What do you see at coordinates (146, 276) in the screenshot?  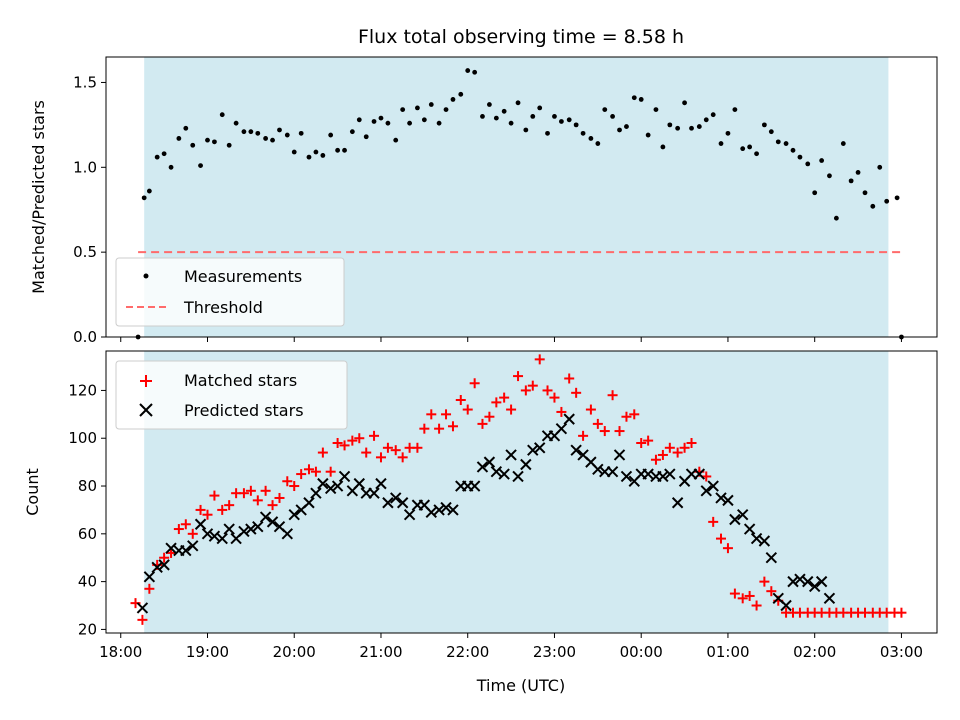 I see `legend-measurements-marker` at bounding box center [146, 276].